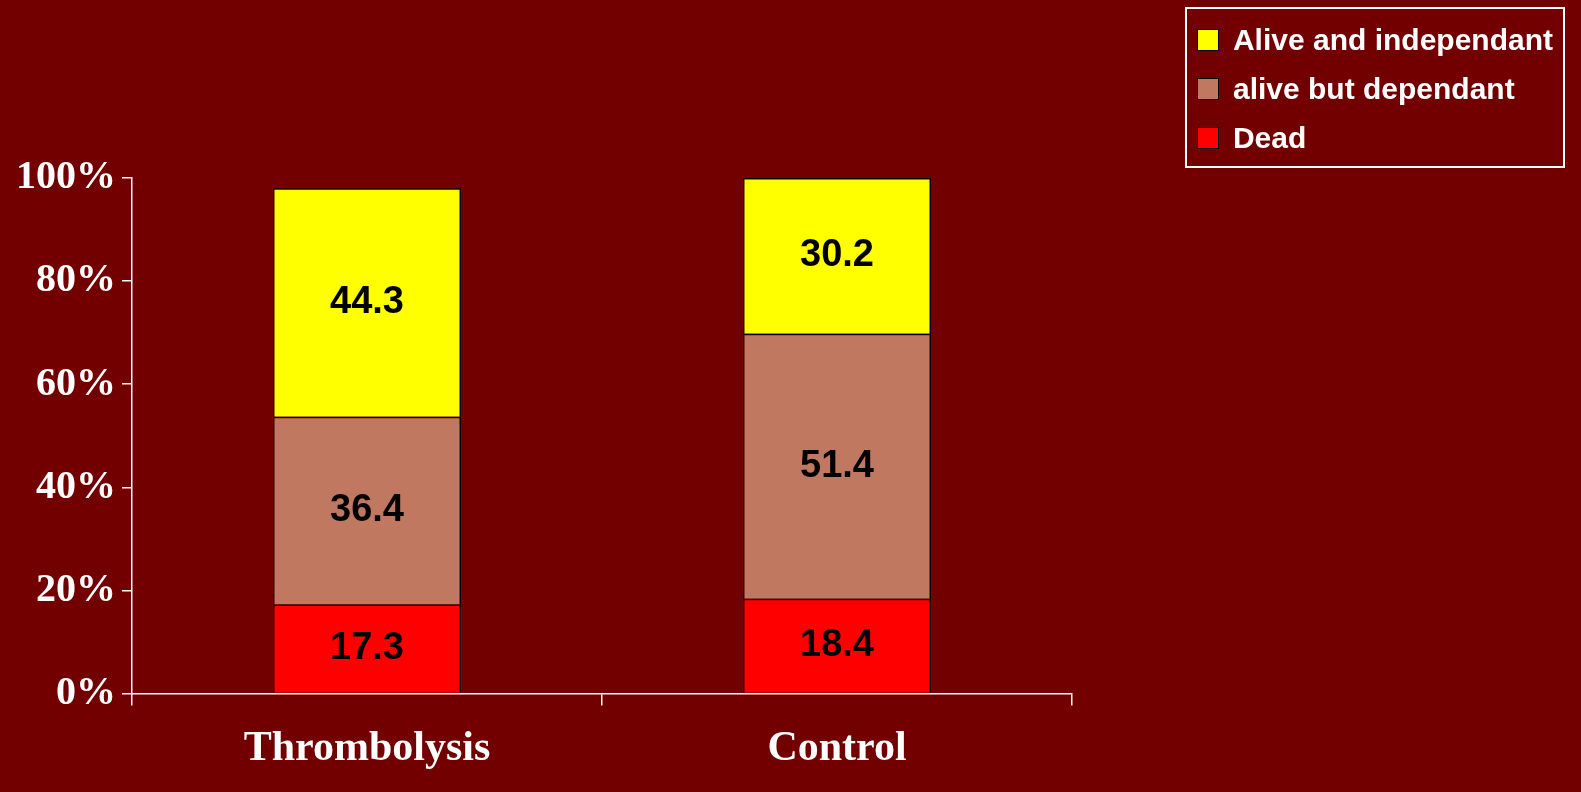 The width and height of the screenshot is (1581, 792). Describe the element at coordinates (367, 646) in the screenshot. I see `data-label: 17.3` at that location.